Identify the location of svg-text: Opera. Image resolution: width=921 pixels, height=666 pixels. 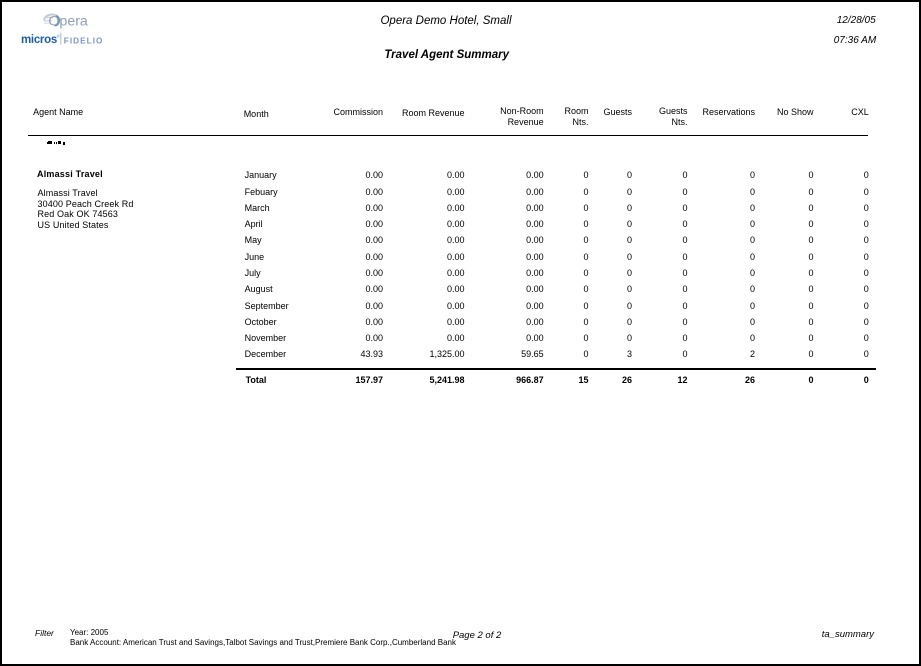
(68, 22).